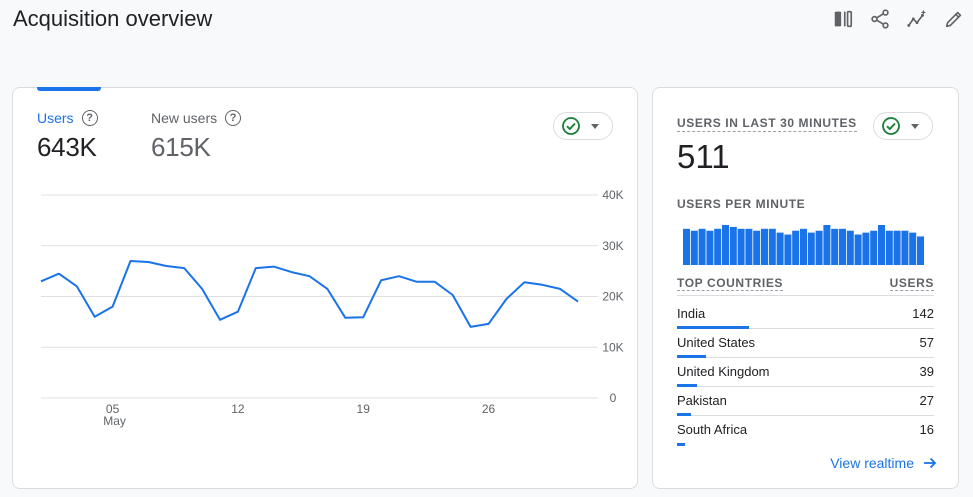 Image resolution: width=973 pixels, height=497 pixels. I want to click on y-tick-label: 10K, so click(612, 347).